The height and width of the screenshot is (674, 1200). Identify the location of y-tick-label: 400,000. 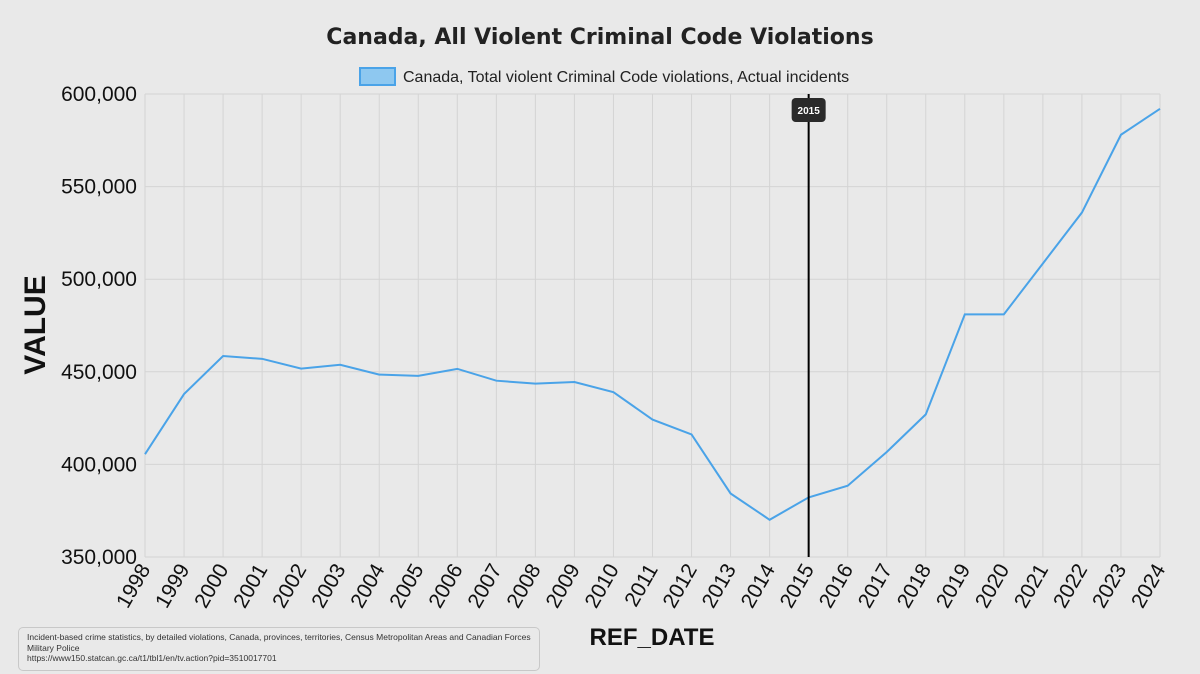
(99, 464).